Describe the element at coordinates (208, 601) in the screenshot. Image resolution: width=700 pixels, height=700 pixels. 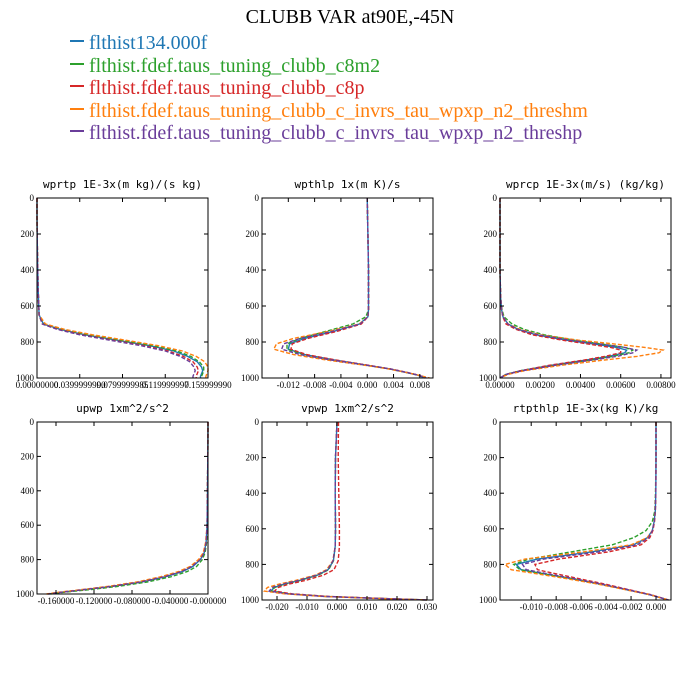
I see `x-tick-label: -0.000000` at that location.